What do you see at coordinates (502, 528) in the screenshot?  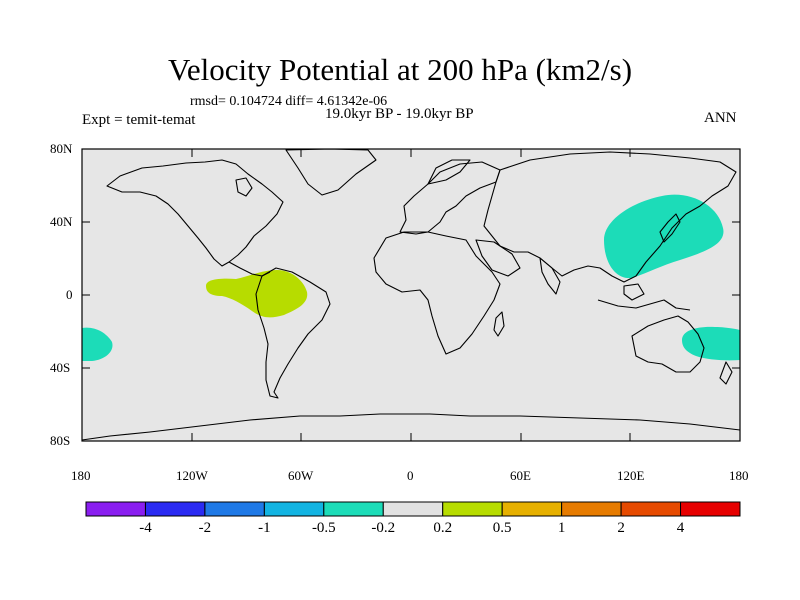 I see `colorbar-label: 0.5` at bounding box center [502, 528].